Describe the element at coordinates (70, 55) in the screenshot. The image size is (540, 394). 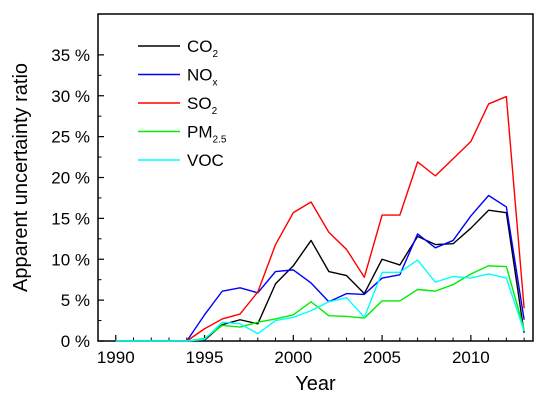
I see `y-tick-label: 35 %` at that location.